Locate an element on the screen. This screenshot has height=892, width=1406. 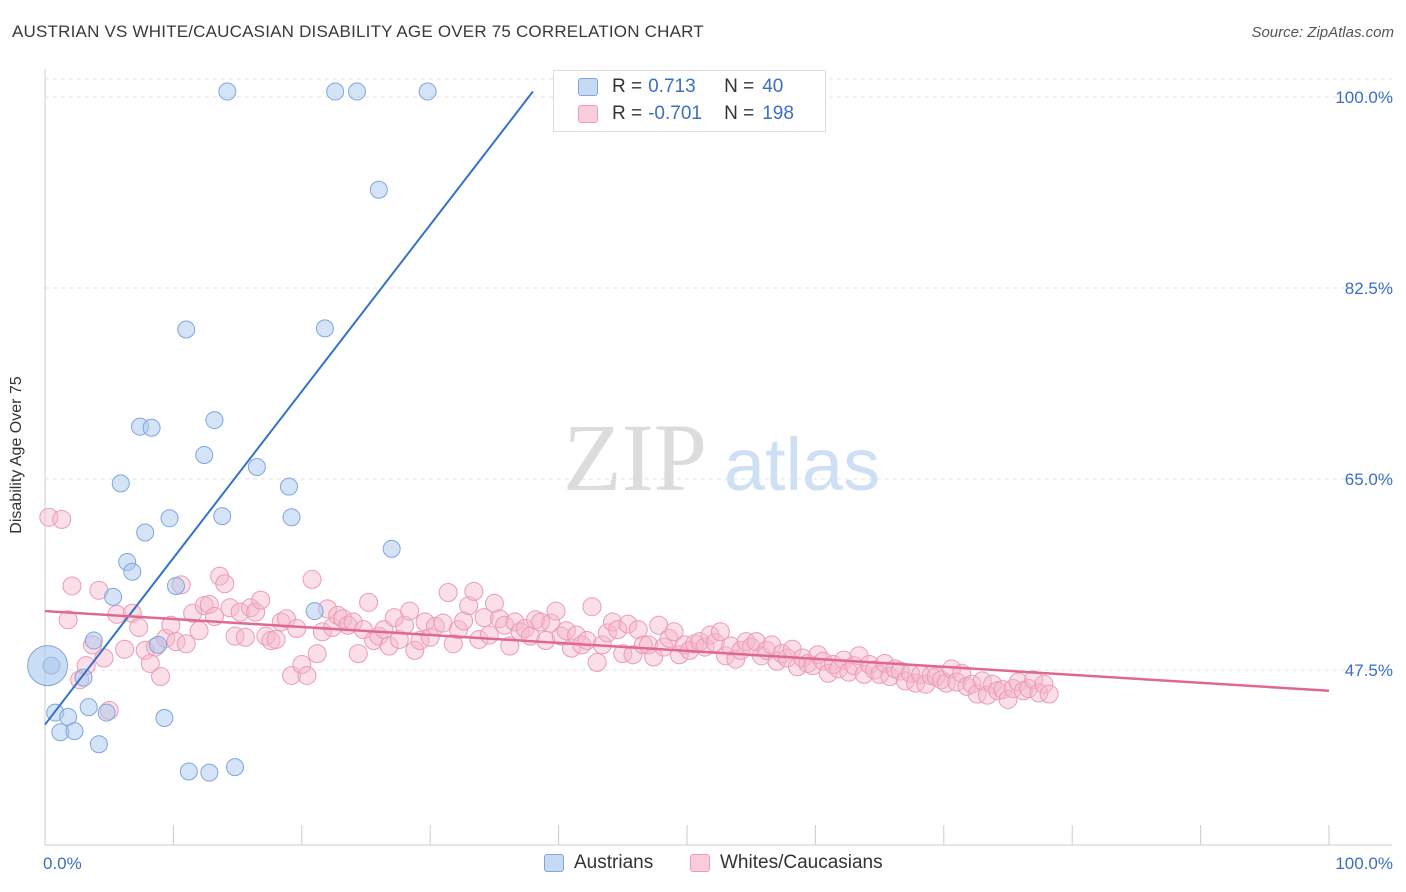
legend-item-whites: Whites/Caucasians is located at coordinates (786, 863).